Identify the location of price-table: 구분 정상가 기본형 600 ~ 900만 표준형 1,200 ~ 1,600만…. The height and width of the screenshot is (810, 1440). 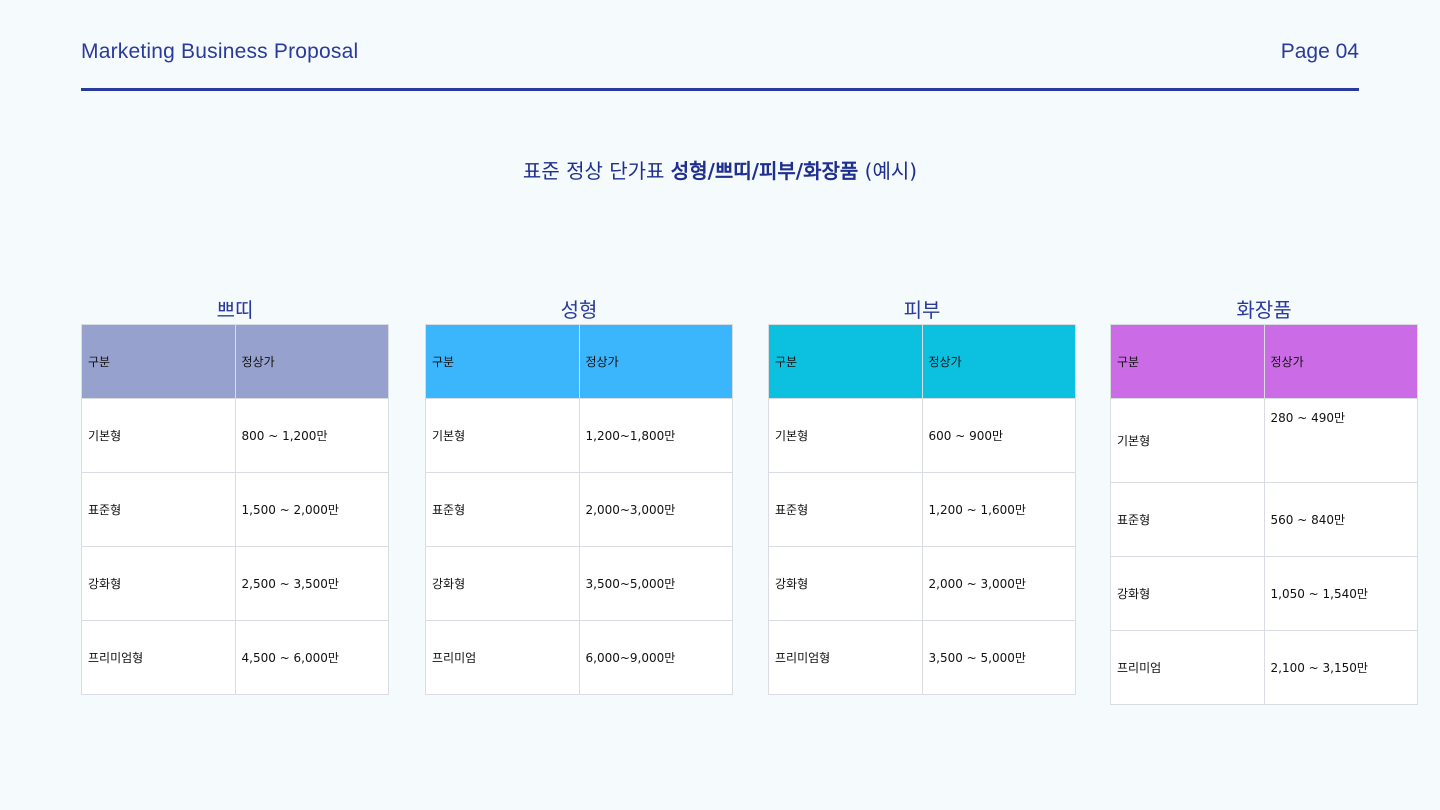
(922, 509).